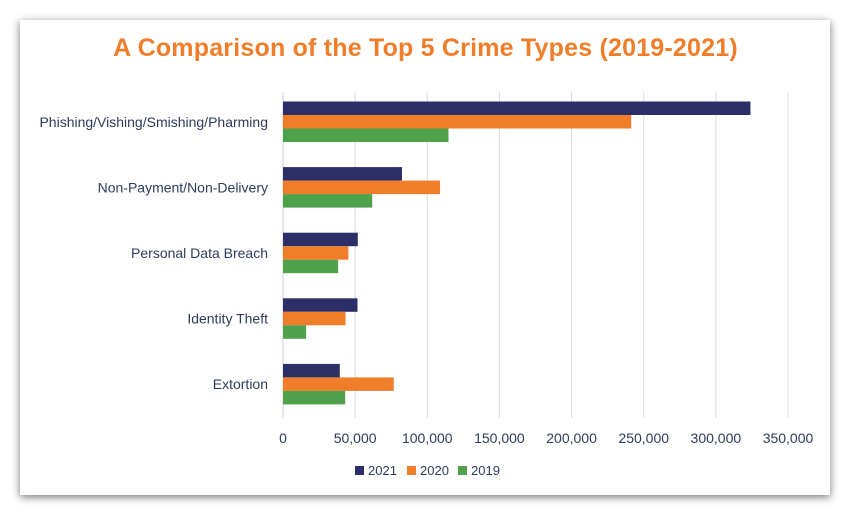 The width and height of the screenshot is (851, 516). Describe the element at coordinates (183, 187) in the screenshot. I see `category-label-1: Non-Payment/Non-Delivery` at that location.